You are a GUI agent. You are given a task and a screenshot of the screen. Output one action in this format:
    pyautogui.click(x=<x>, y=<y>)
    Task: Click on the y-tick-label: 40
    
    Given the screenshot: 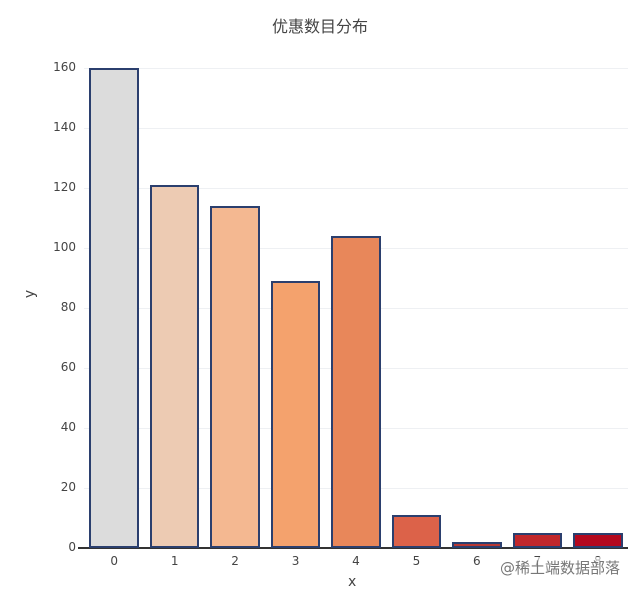 What is the action you would take?
    pyautogui.click(x=68, y=427)
    